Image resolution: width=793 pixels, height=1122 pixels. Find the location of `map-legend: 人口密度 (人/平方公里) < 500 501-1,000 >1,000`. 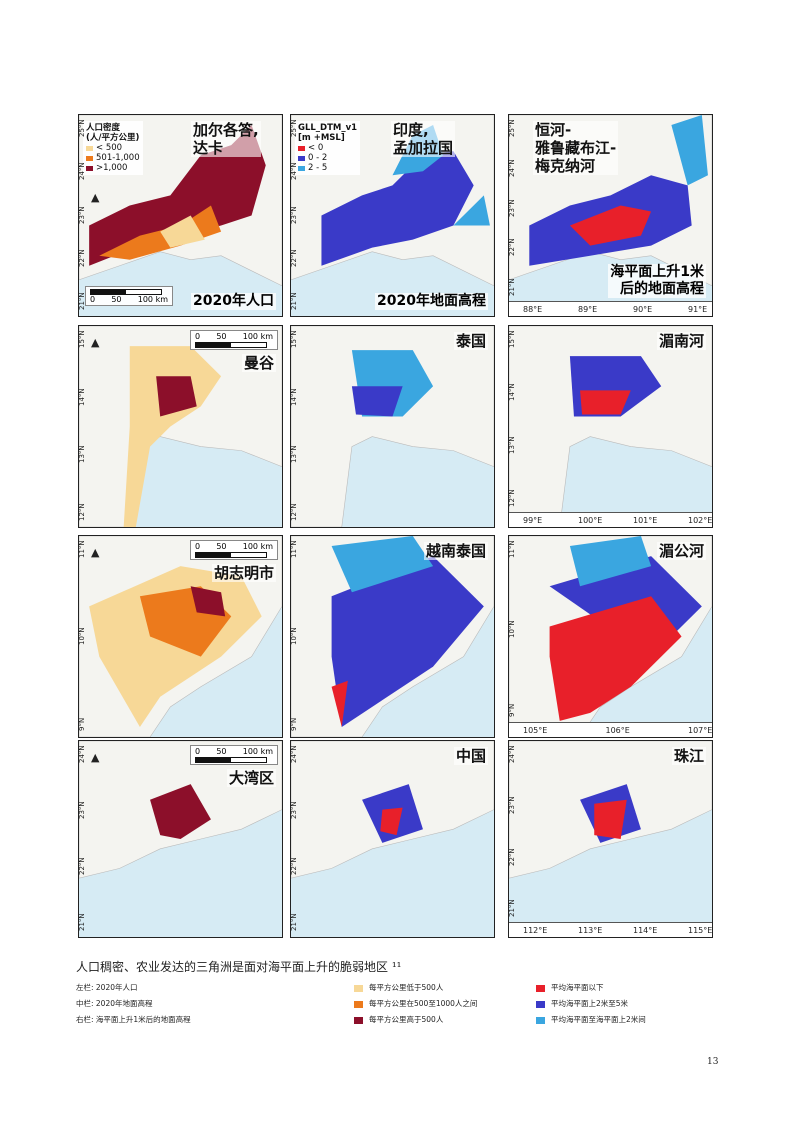

map-legend: 人口密度 (人/平方公里) < 500 501-1,000 >1,000 is located at coordinates (113, 148).